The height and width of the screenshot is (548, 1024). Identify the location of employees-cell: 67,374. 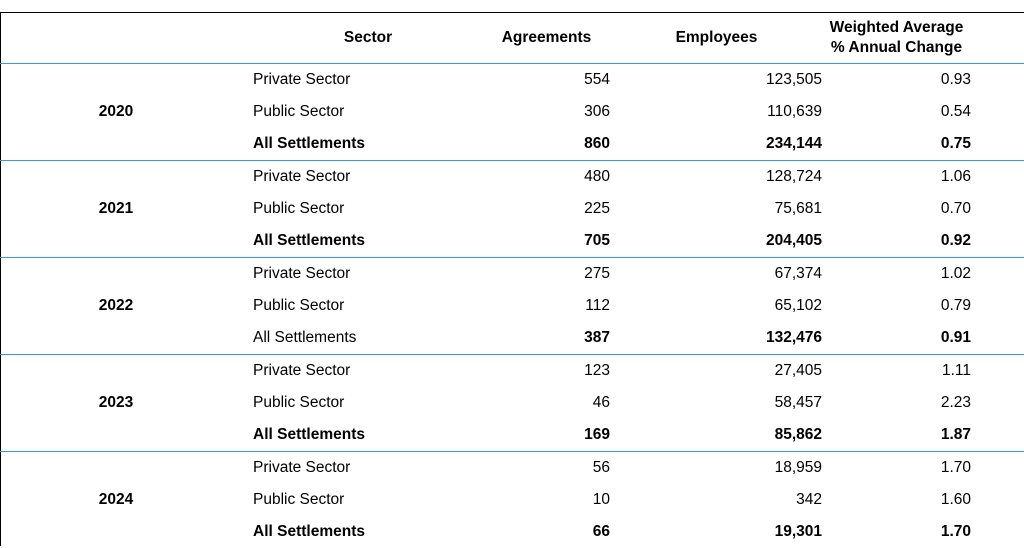
(716, 274).